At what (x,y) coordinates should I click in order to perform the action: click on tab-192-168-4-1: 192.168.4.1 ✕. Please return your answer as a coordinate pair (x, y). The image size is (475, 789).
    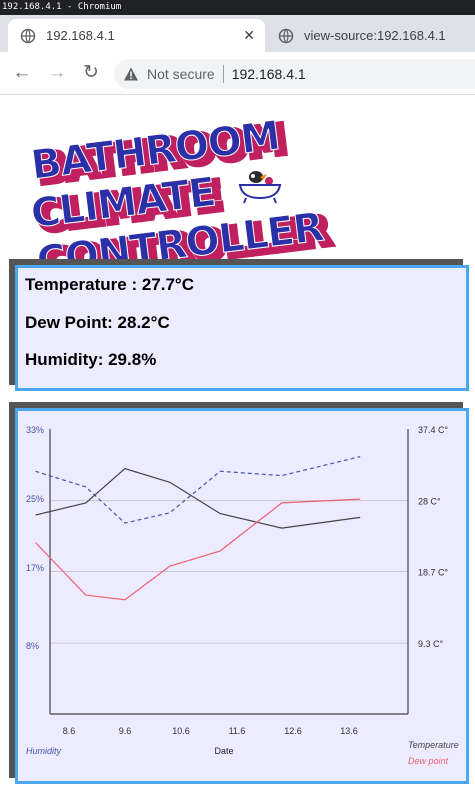
    Looking at the image, I should click on (136, 35).